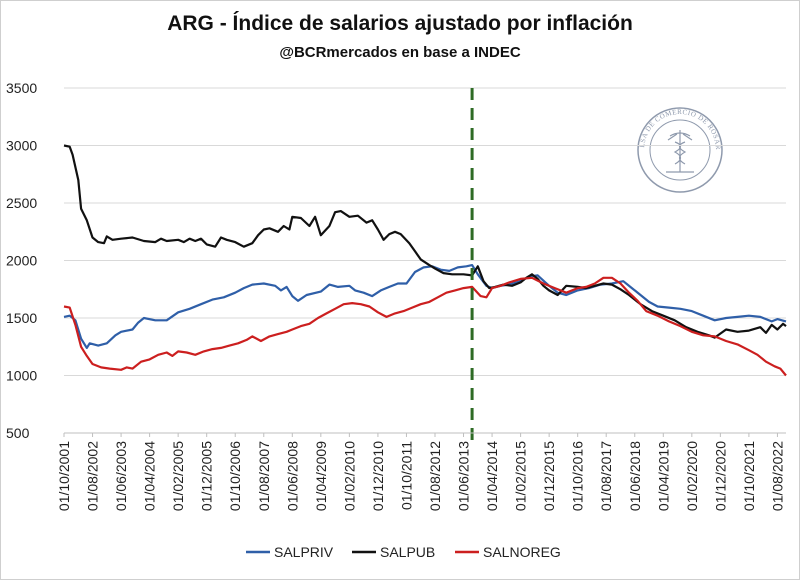 The image size is (800, 580). I want to click on x-tick-label: 01/10/2006, so click(235, 476).